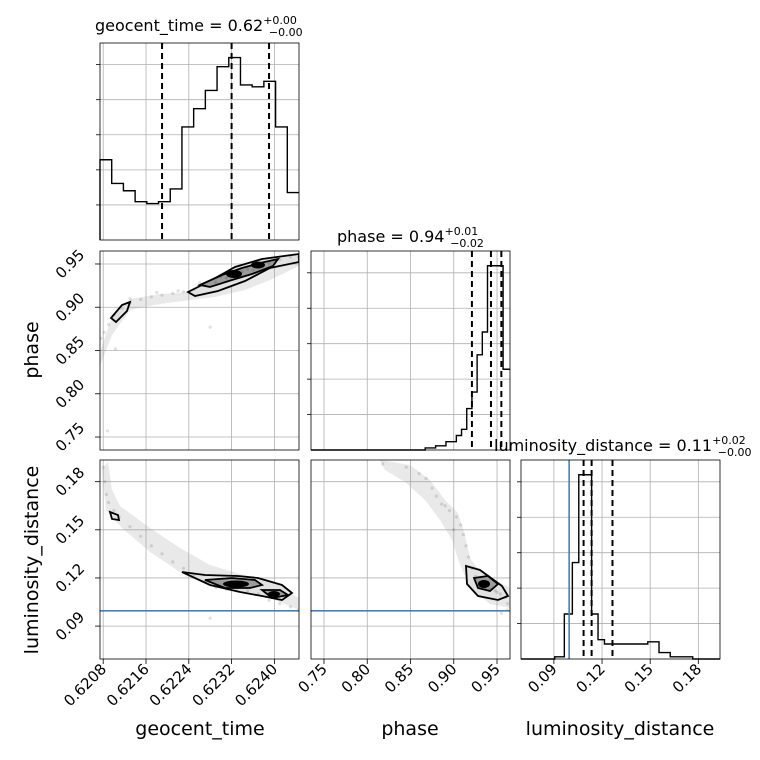  I want to click on contour-inner-a, so click(236, 584).